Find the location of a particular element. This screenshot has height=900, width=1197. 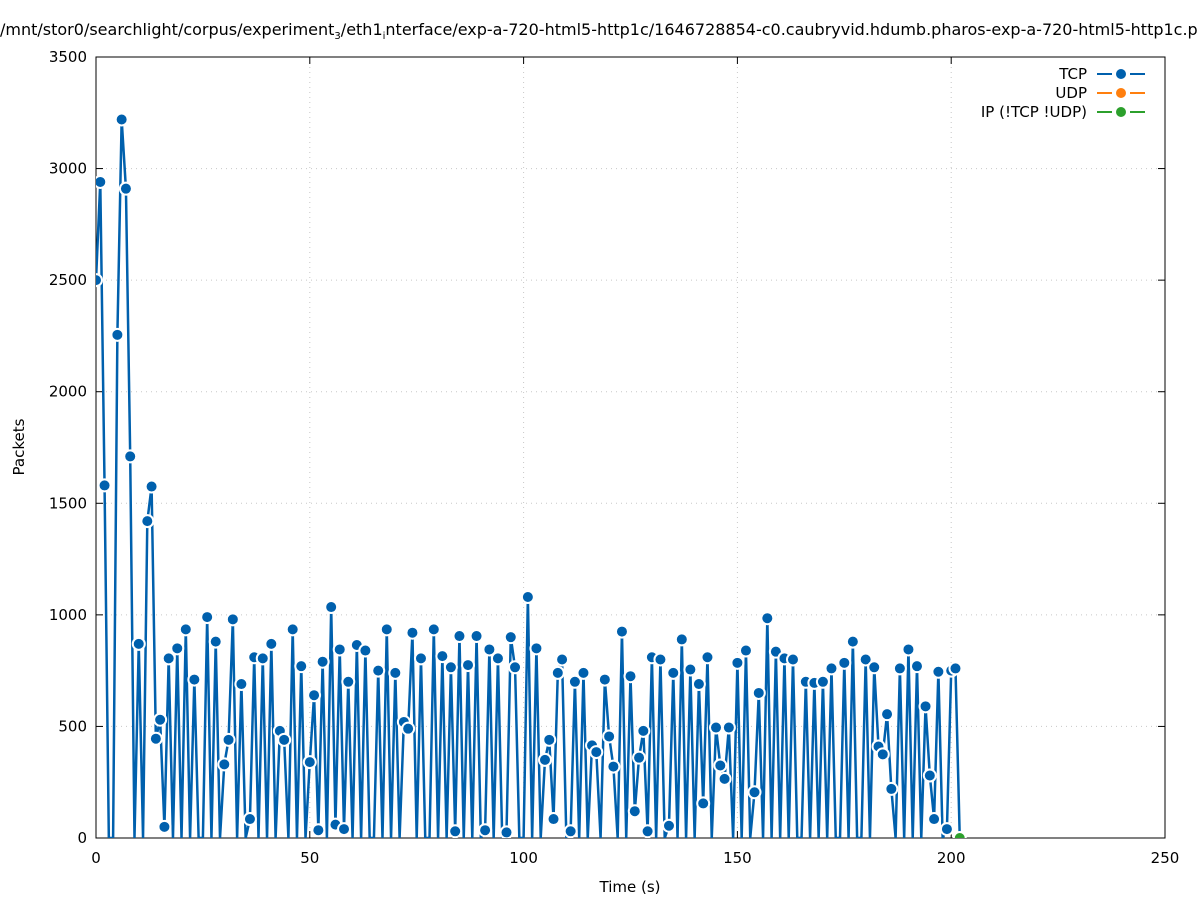

x-tick-label: 50 is located at coordinates (309, 858).